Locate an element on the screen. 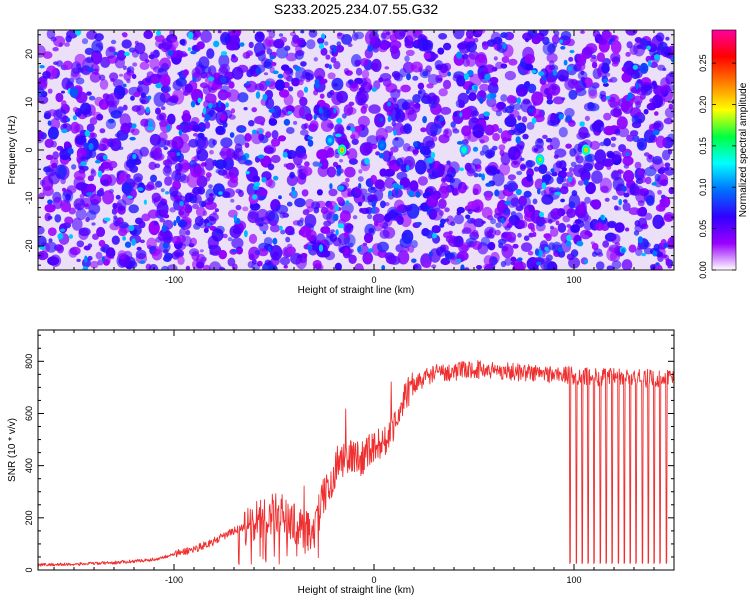  heatmap-y-label: Frequency (Hz) is located at coordinates (12, 150).